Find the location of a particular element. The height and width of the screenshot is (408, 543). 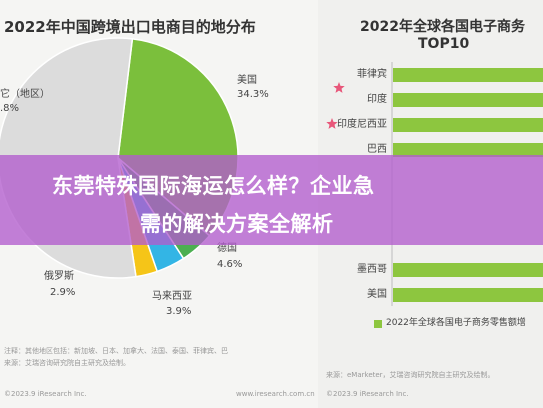

bar-legend-swatch is located at coordinates (378, 324).